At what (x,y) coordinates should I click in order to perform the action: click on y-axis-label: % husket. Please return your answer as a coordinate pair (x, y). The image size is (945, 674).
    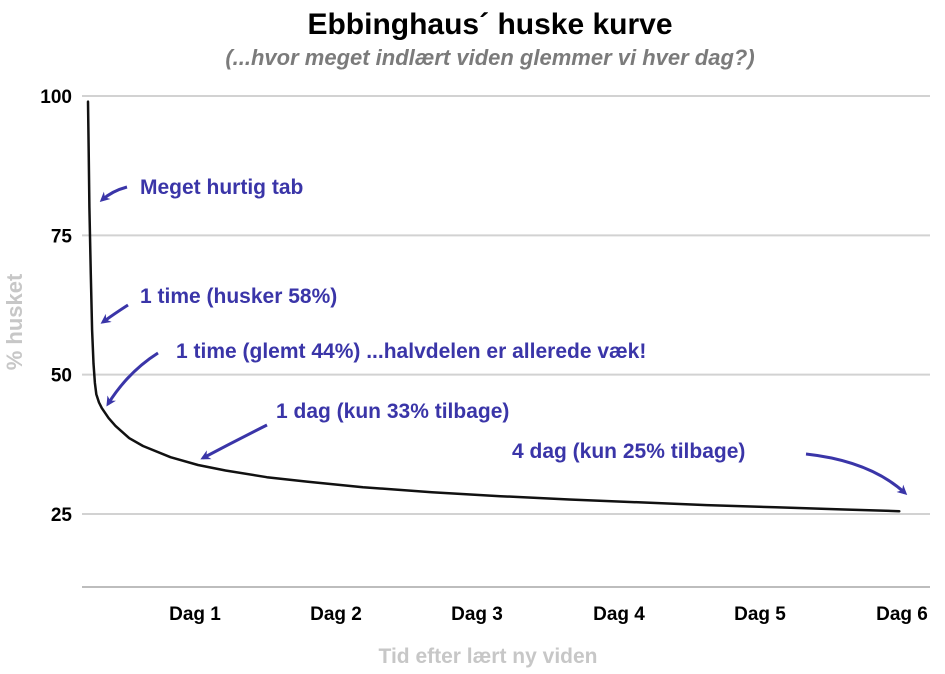
    Looking at the image, I should click on (14, 321).